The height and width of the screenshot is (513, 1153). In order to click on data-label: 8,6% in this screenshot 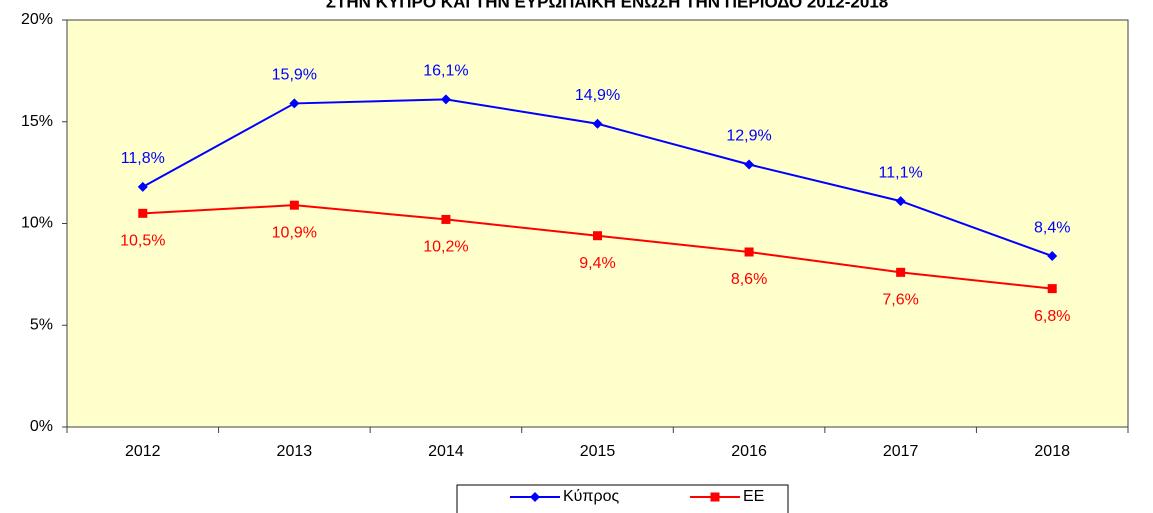, I will do `click(749, 279)`.